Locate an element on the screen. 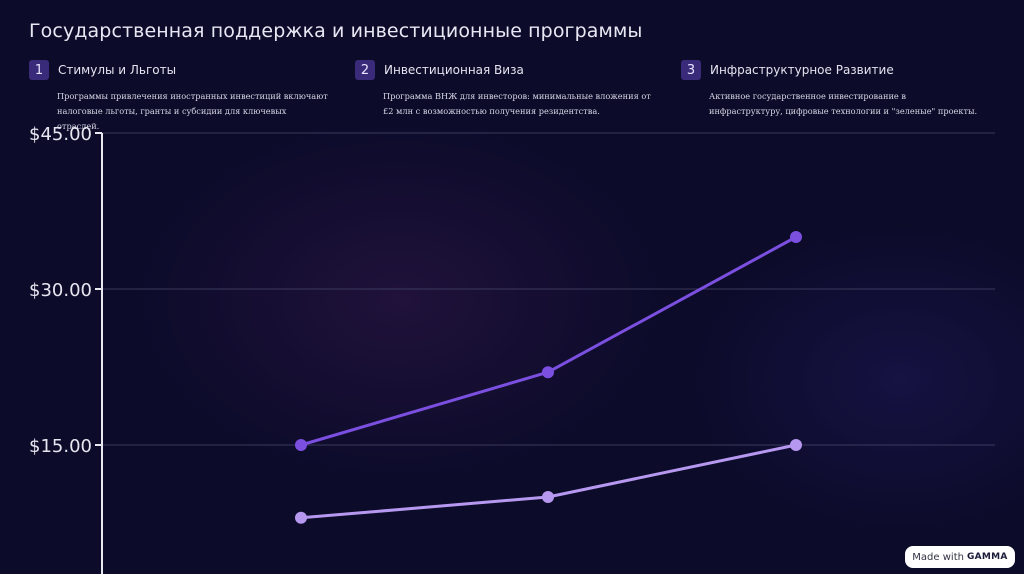  point-title: Инвестиционная Виза is located at coordinates (454, 70).